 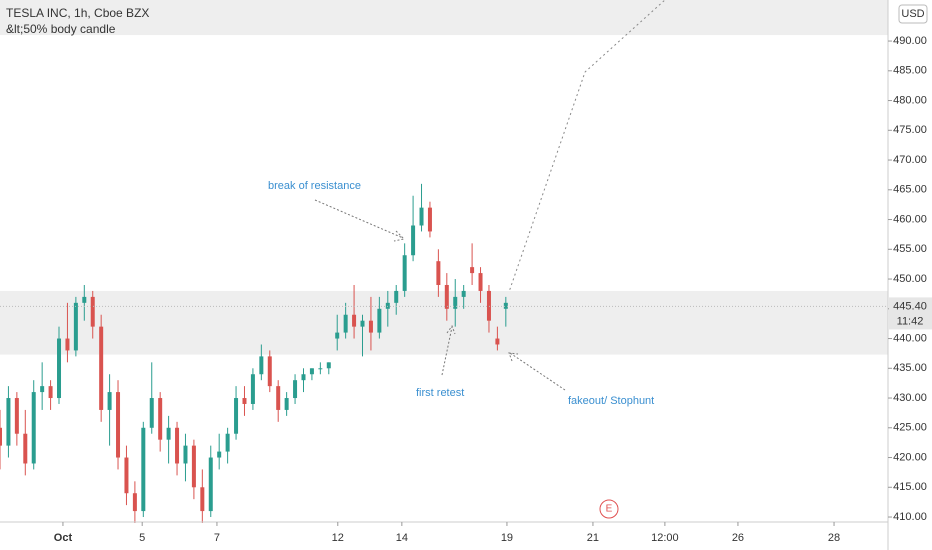 I want to click on y-tick-label: 455.00, so click(x=910, y=249).